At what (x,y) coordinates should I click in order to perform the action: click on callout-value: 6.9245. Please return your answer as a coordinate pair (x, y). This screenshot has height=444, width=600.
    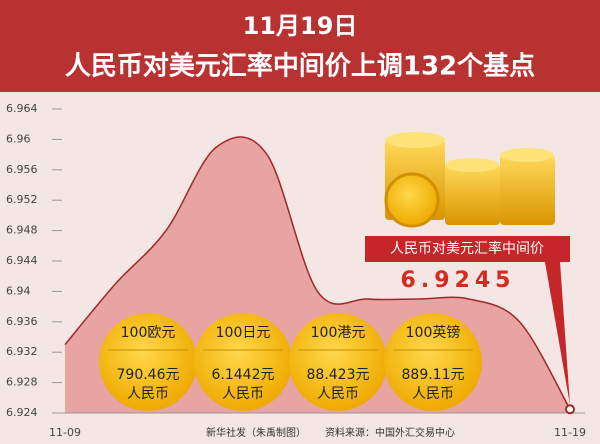
    Looking at the image, I should click on (458, 280).